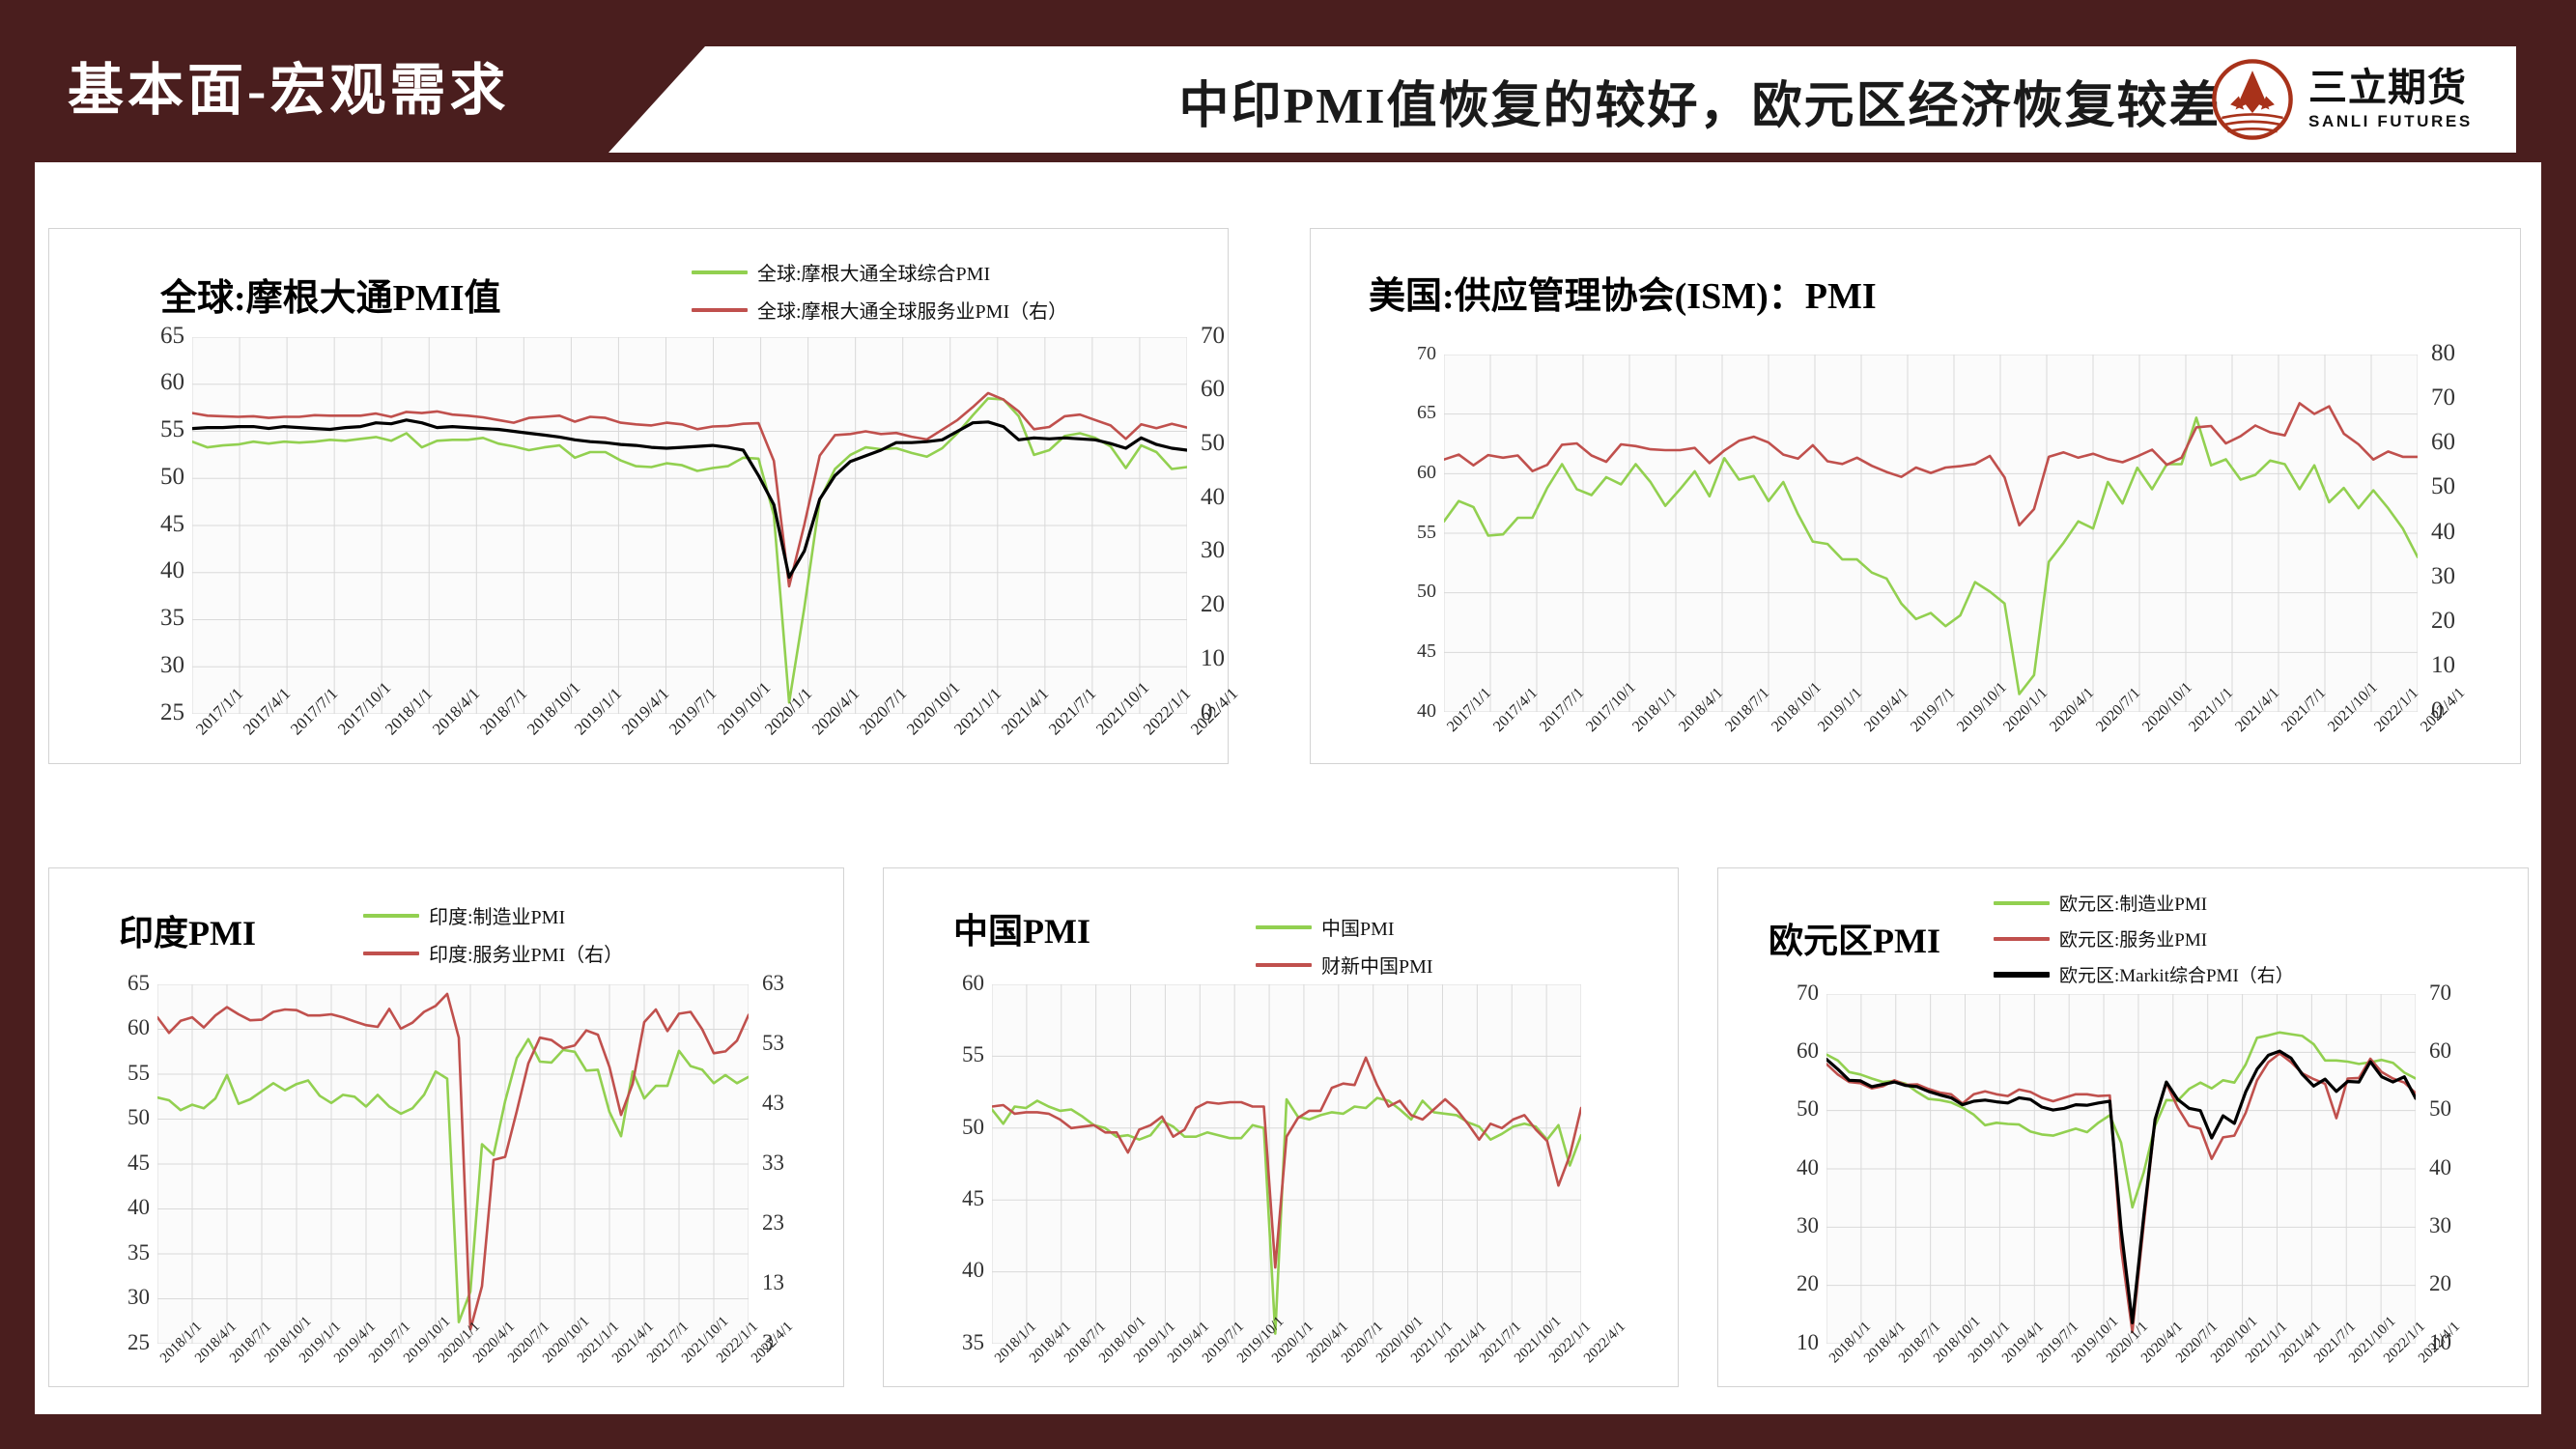 This screenshot has height=1449, width=2576. What do you see at coordinates (773, 1042) in the screenshot?
I see `y-axis-tick-right: 53` at bounding box center [773, 1042].